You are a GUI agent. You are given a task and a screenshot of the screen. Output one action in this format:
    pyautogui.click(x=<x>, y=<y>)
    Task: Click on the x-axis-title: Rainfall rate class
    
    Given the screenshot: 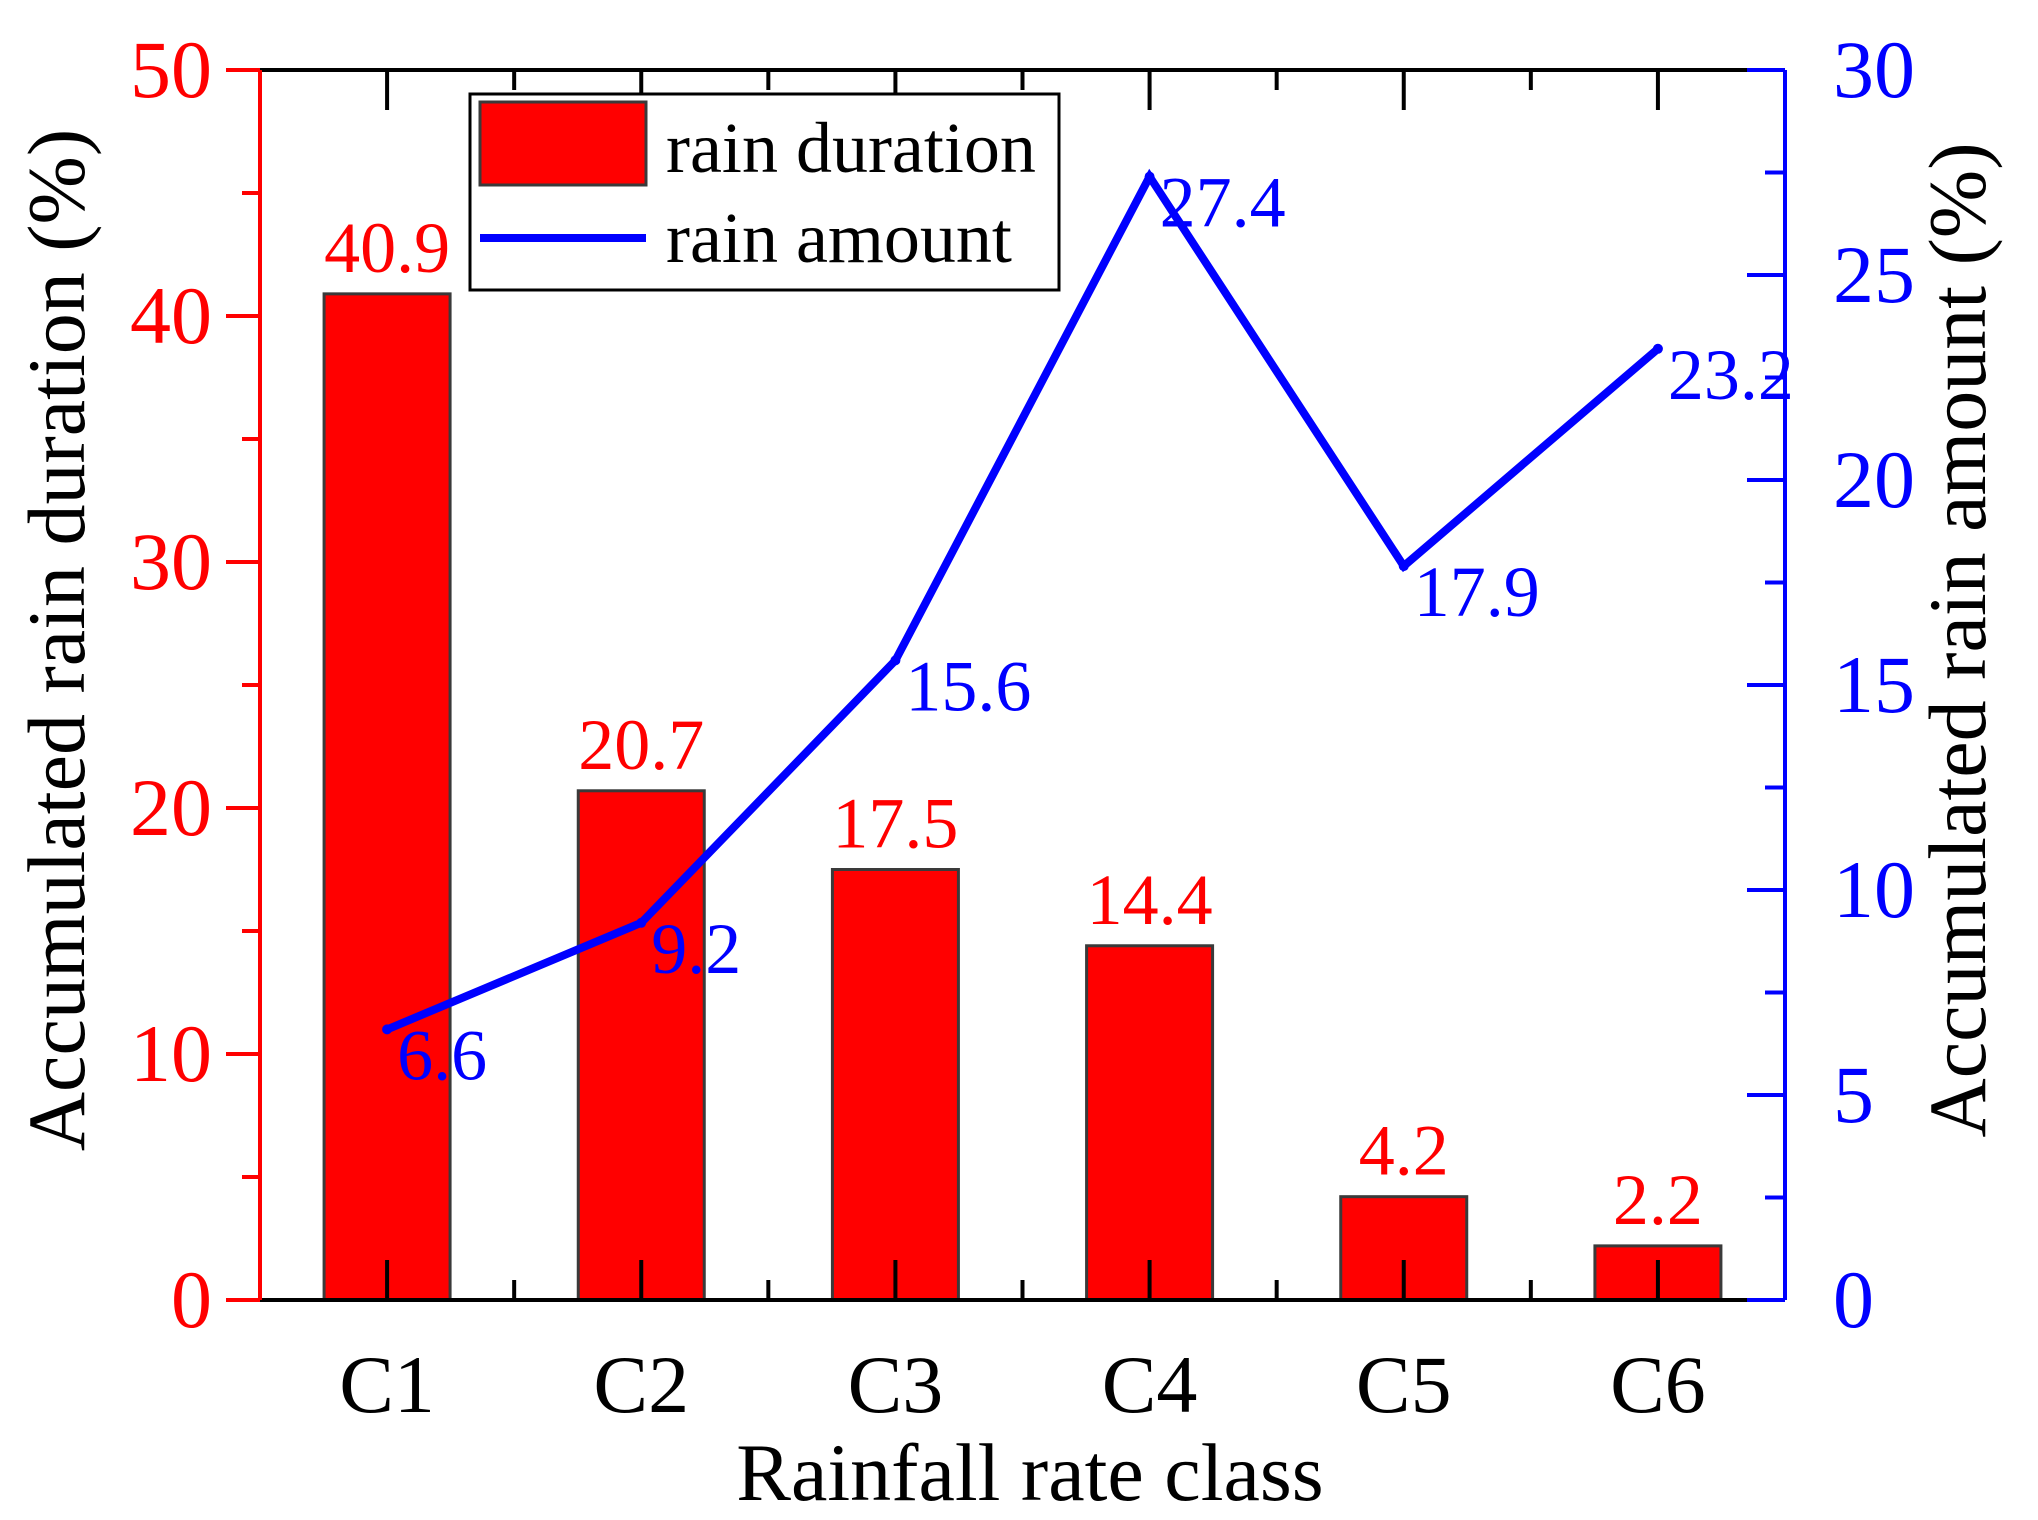 What is the action you would take?
    pyautogui.click(x=1029, y=1471)
    